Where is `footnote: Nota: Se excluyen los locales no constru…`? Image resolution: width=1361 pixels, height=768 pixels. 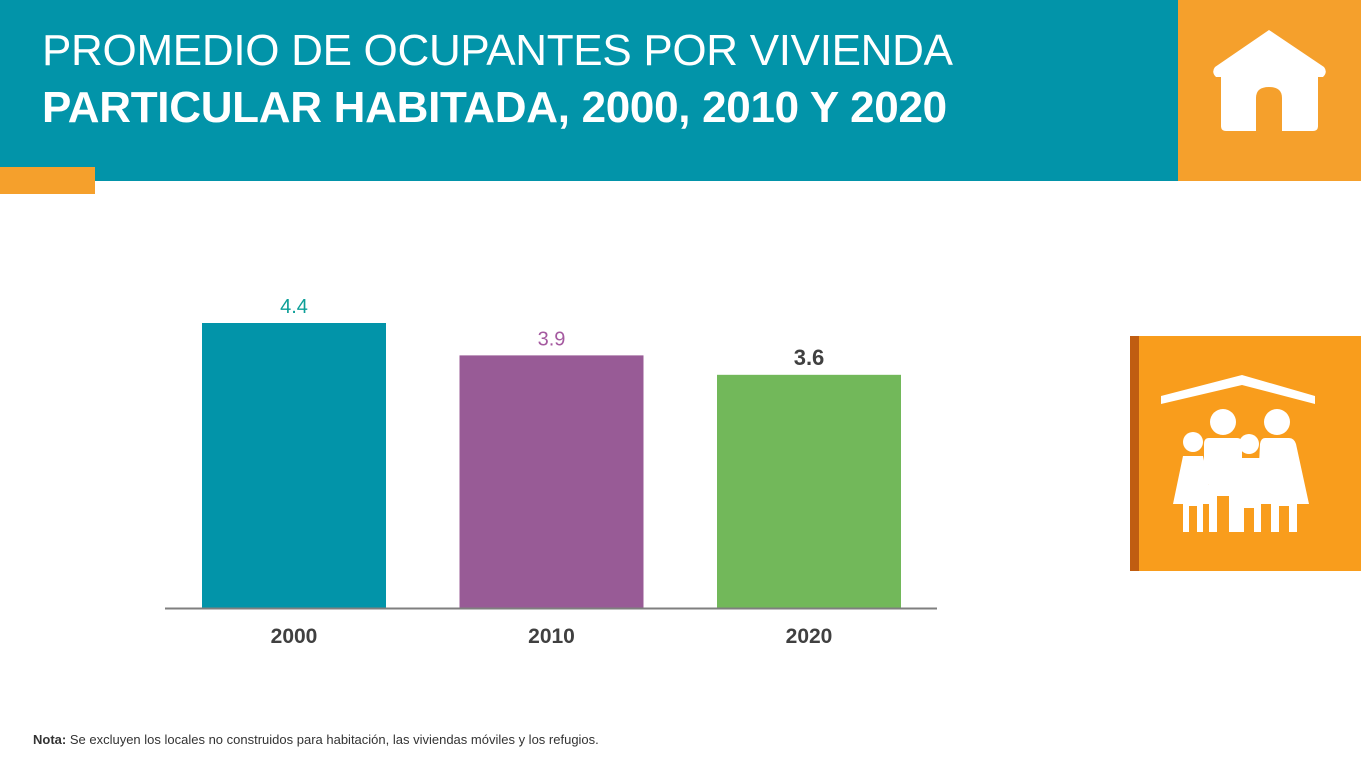
footnote: Nota: Se excluyen los locales no constru… is located at coordinates (316, 739).